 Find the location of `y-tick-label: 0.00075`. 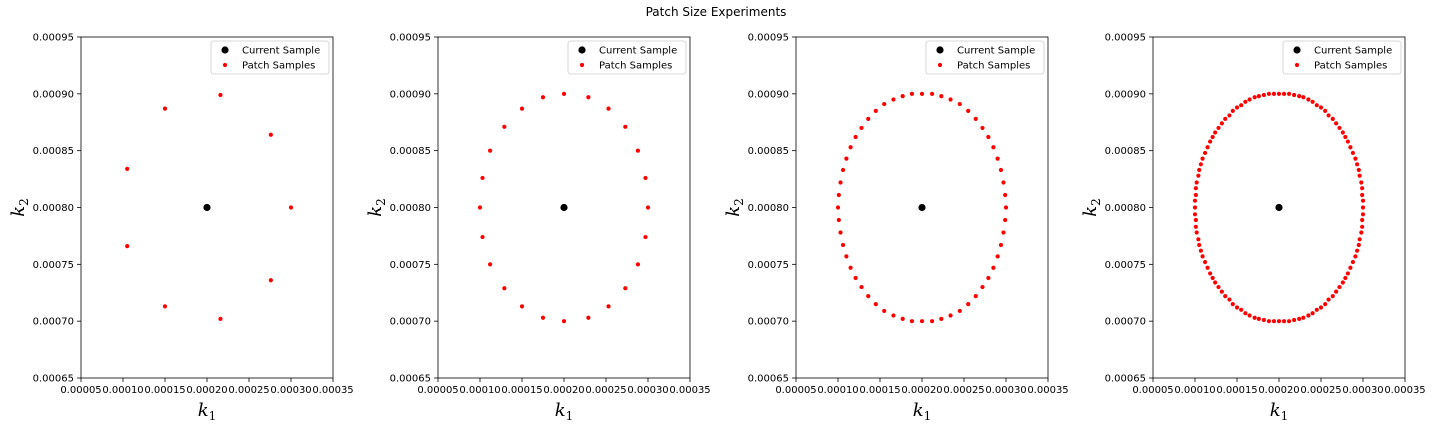

y-tick-label: 0.00075 is located at coordinates (53, 265).